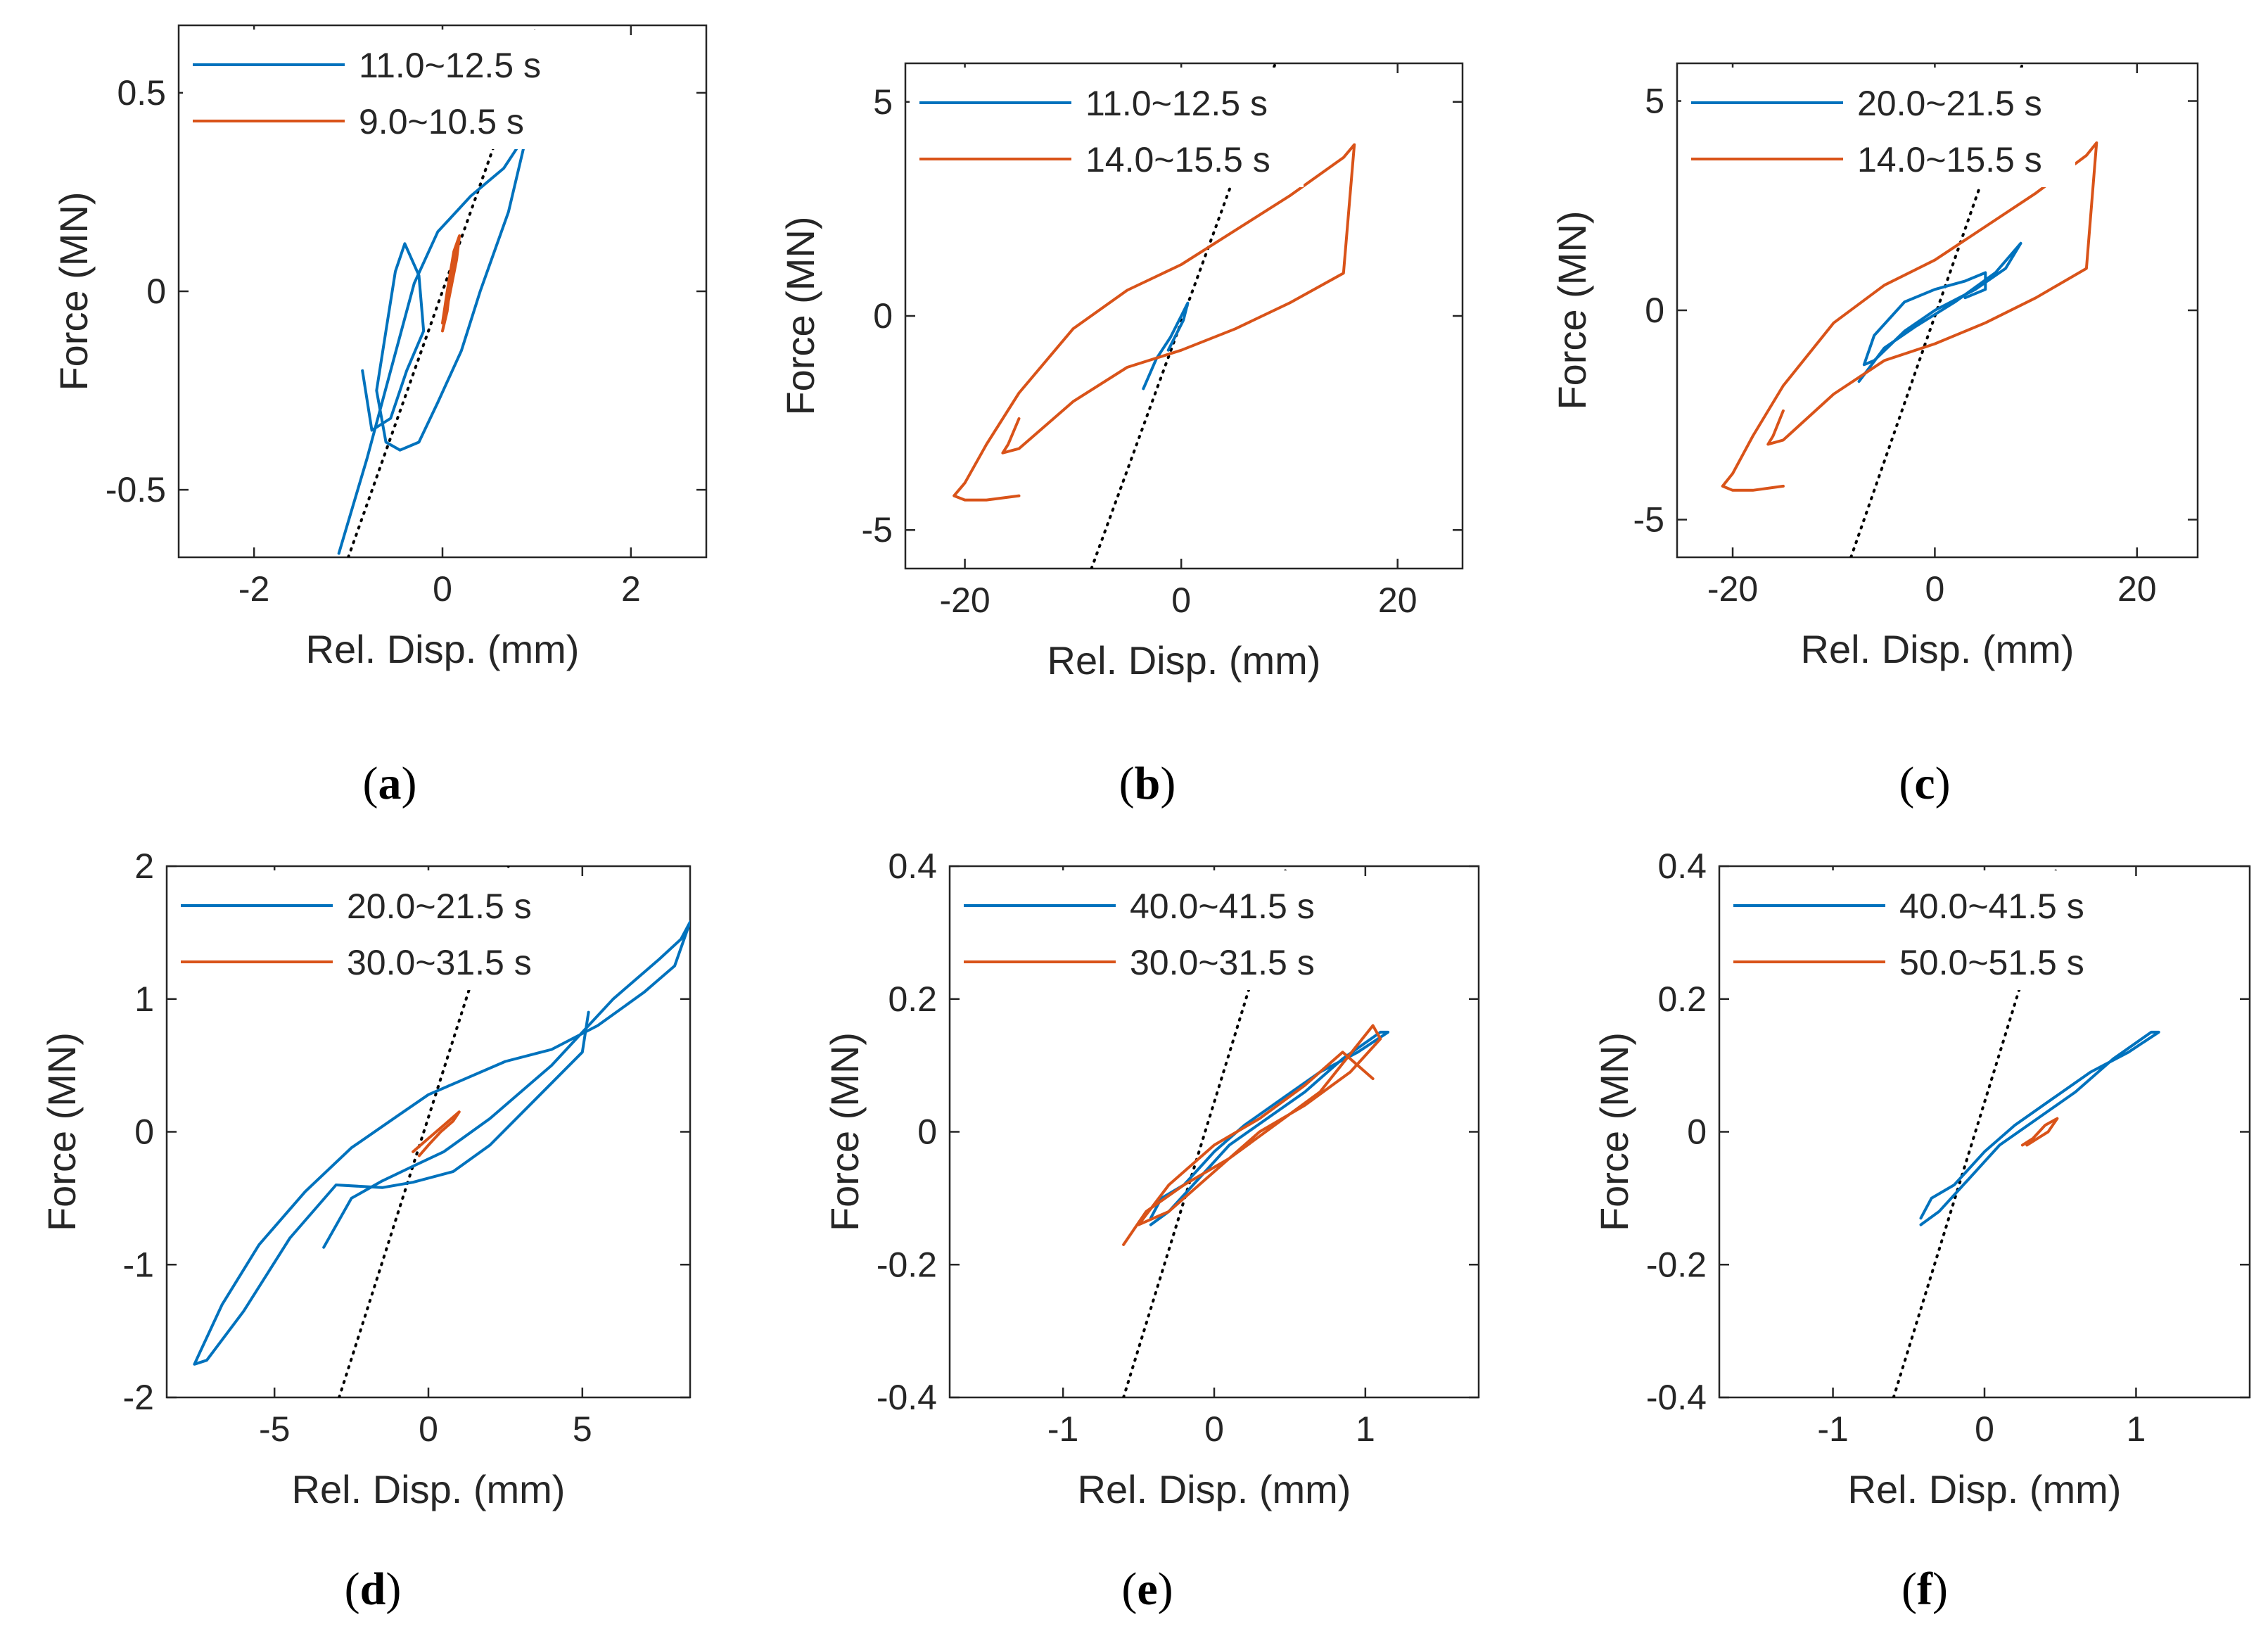  I want to click on x-tick-label: 5, so click(583, 1429).